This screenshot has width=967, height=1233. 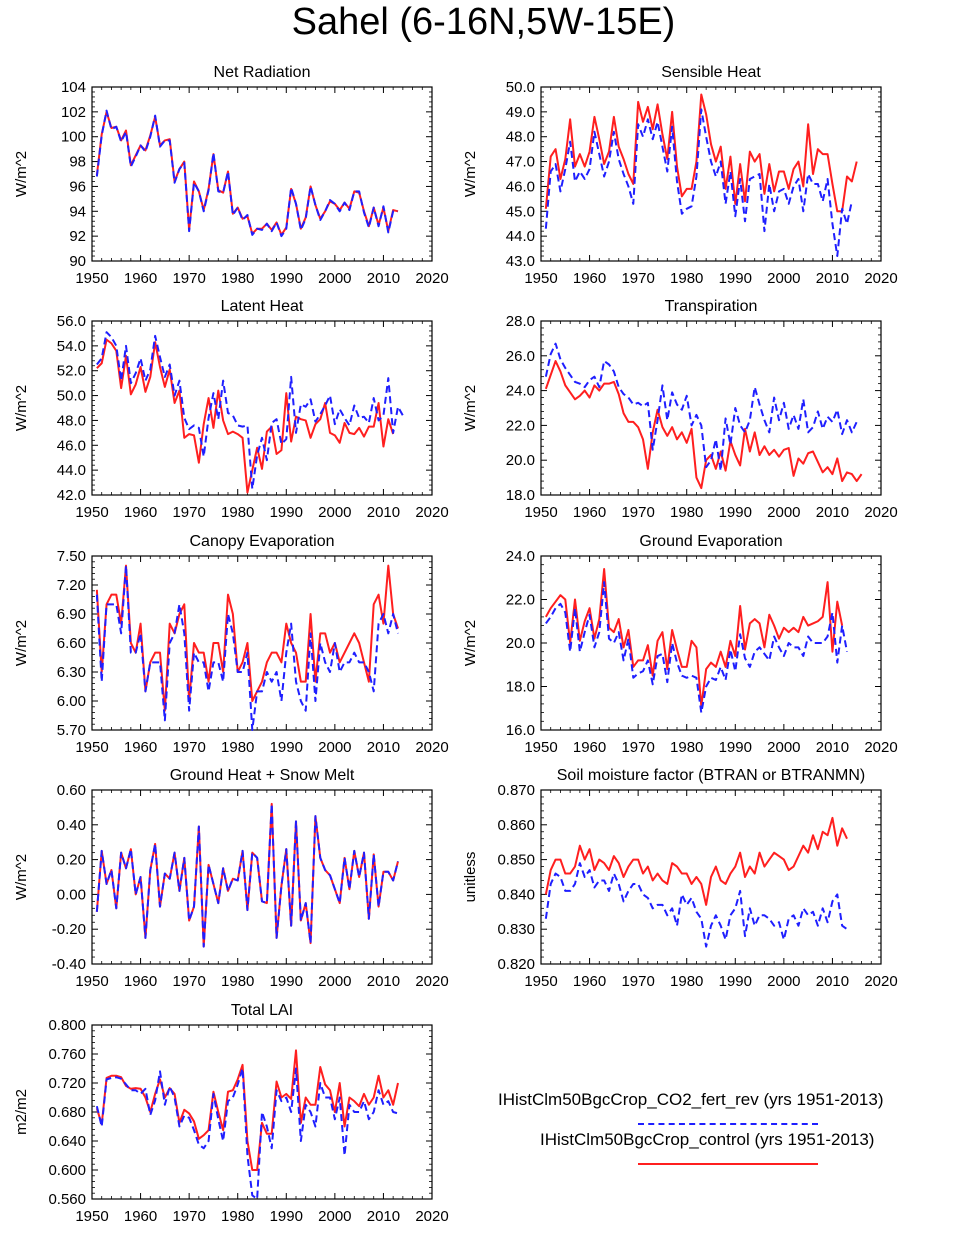 I want to click on ground-heat-snow-melt-ytick-label: 0.40, so click(x=71, y=825).